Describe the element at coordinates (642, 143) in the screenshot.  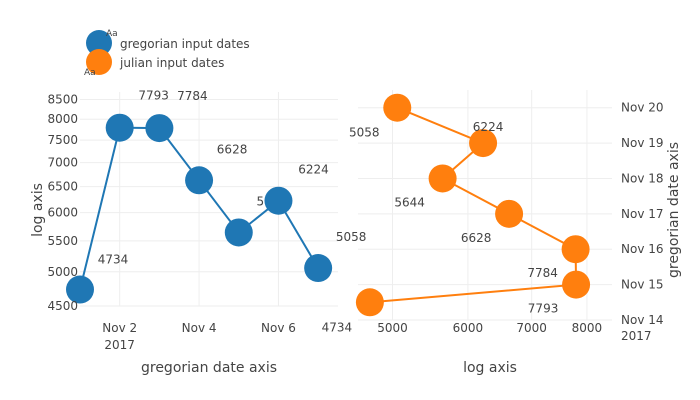
I see `right-y-tick-label: Nov 19` at that location.